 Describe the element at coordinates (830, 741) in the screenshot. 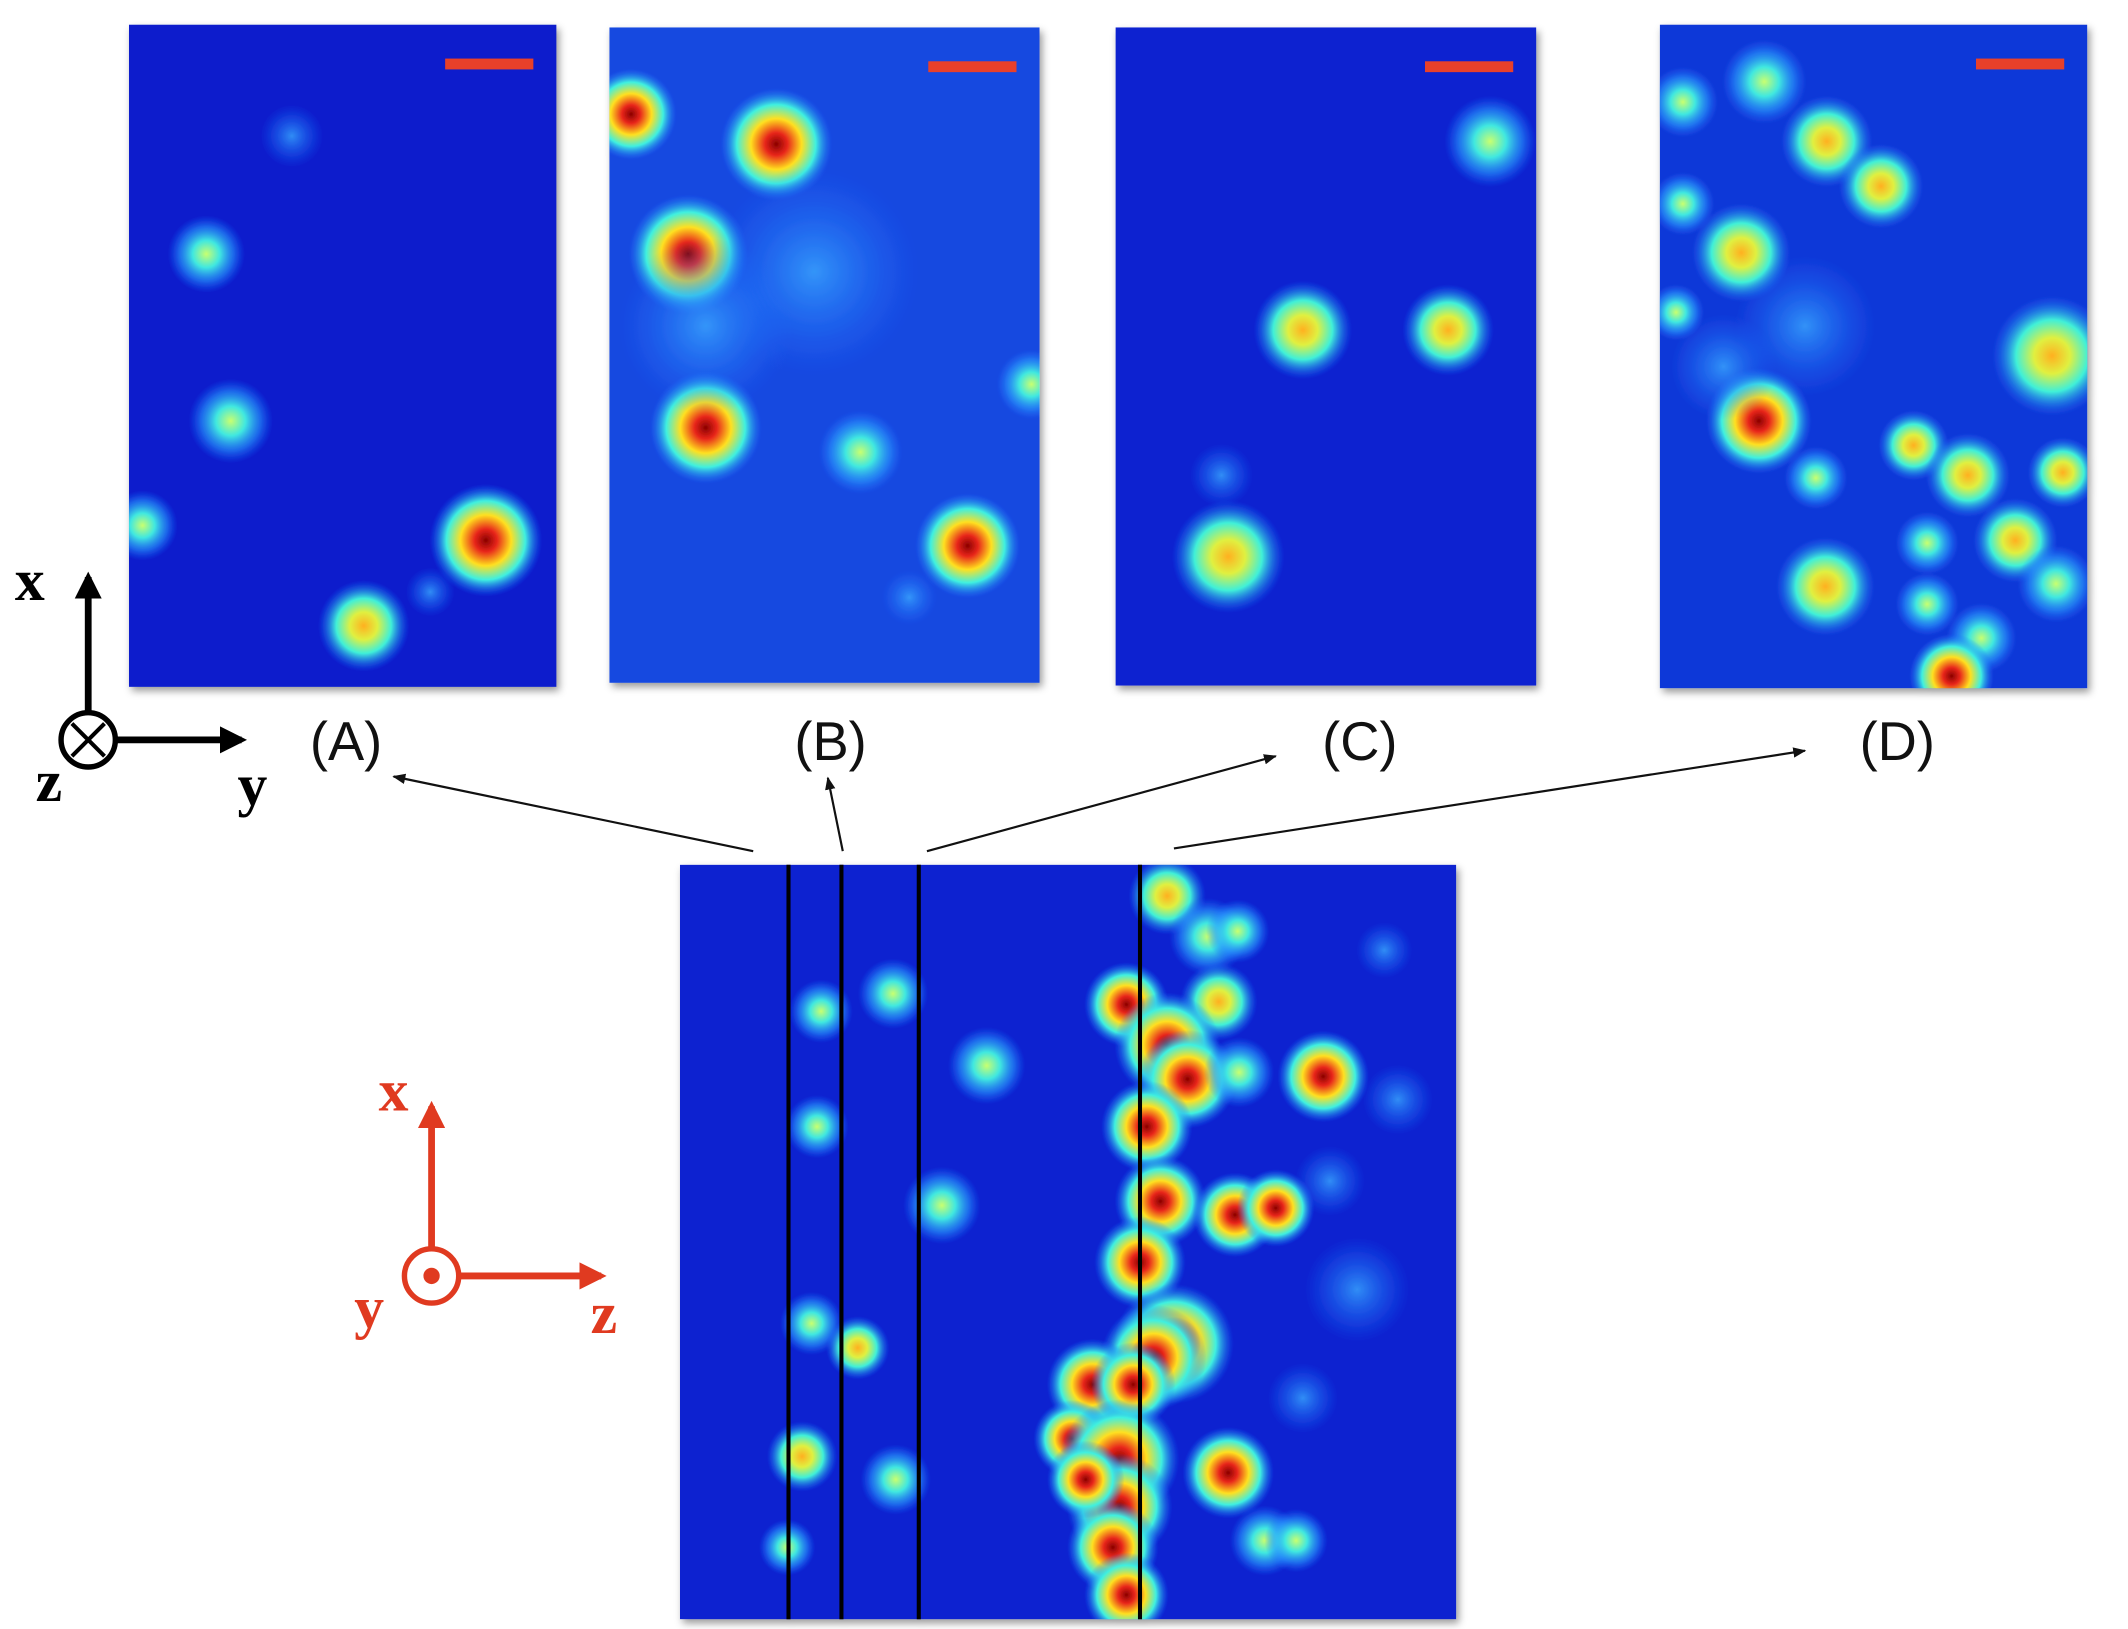

I see `panel-label: (B)` at that location.